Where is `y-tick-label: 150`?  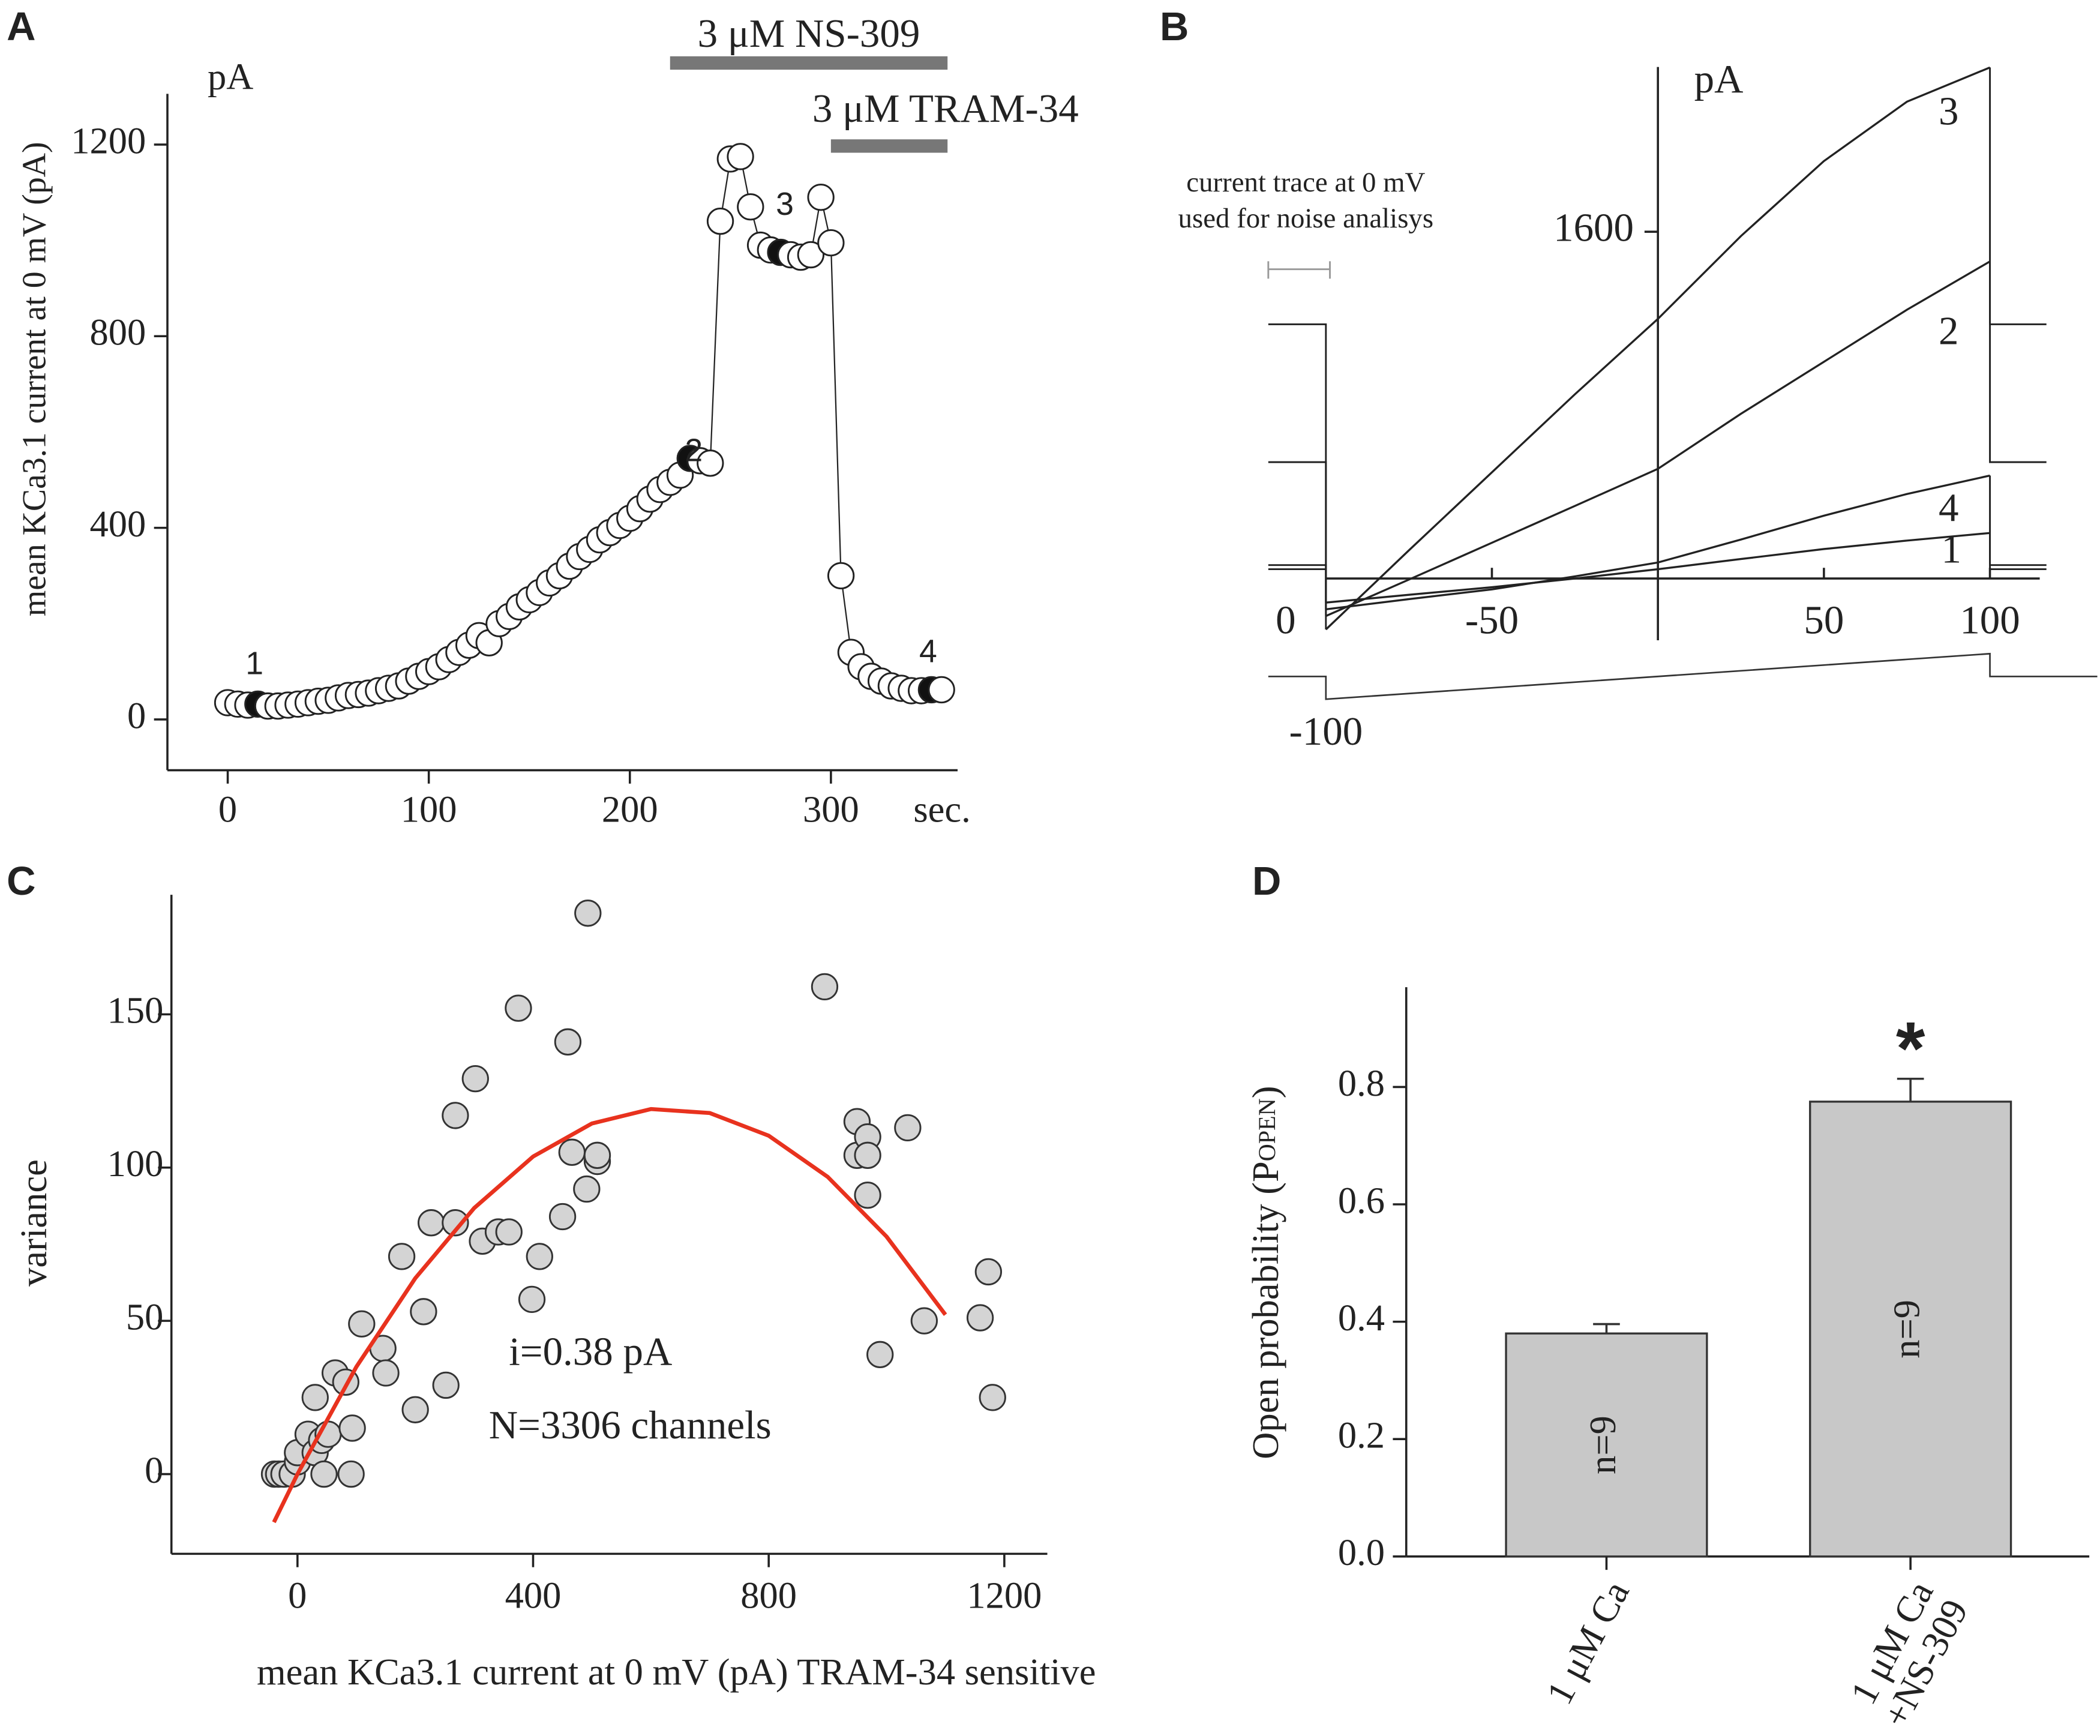 y-tick-label: 150 is located at coordinates (135, 1011).